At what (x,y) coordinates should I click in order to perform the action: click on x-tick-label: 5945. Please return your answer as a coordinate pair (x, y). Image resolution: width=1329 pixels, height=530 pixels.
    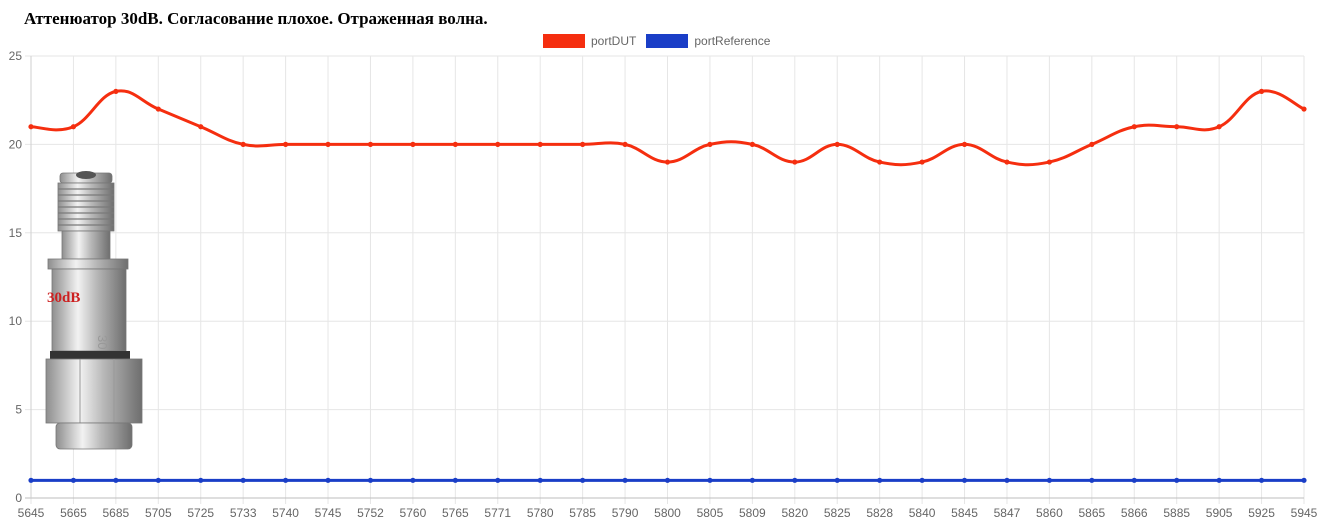
    Looking at the image, I should click on (1304, 513).